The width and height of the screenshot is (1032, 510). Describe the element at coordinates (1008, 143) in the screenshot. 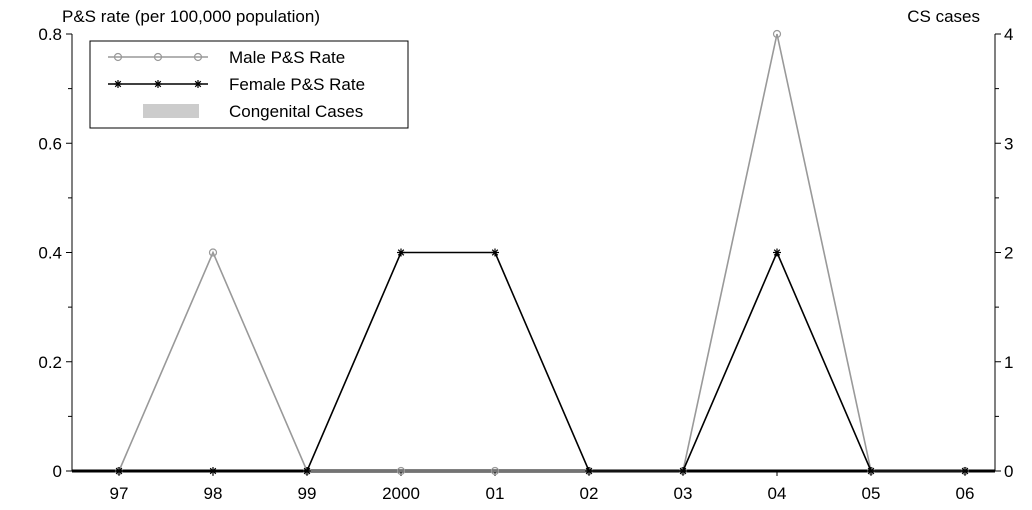

I see `y2-tick-label: 3` at that location.